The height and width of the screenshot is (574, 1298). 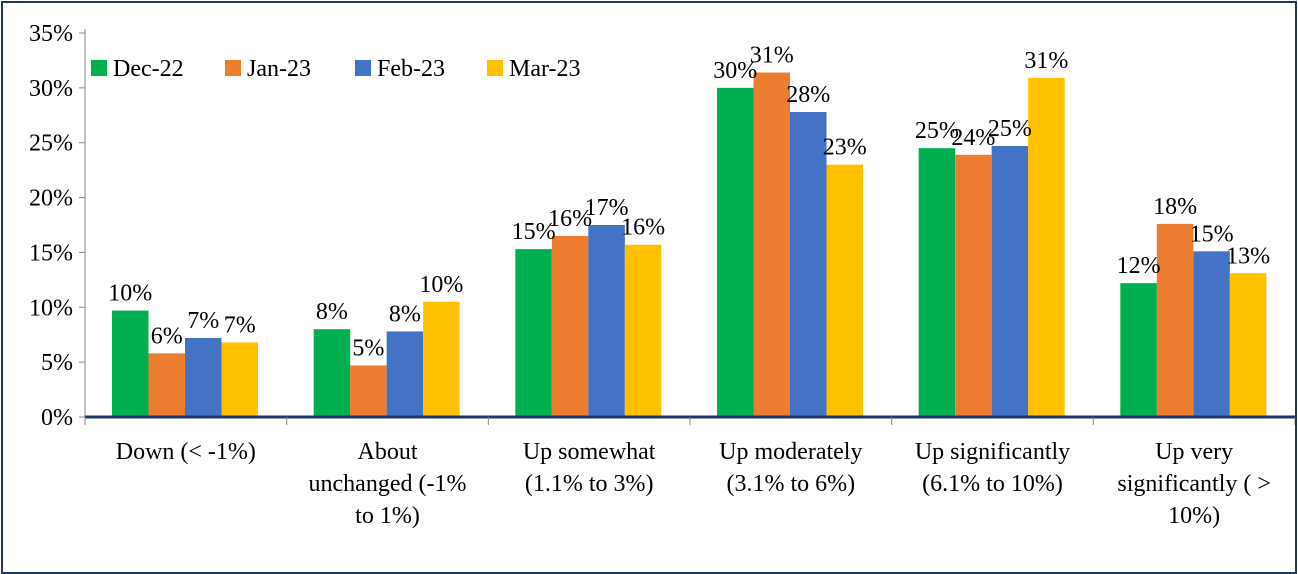 What do you see at coordinates (589, 468) in the screenshot?
I see `x-tick-label: Up somewhat (1.1% to 3%)` at bounding box center [589, 468].